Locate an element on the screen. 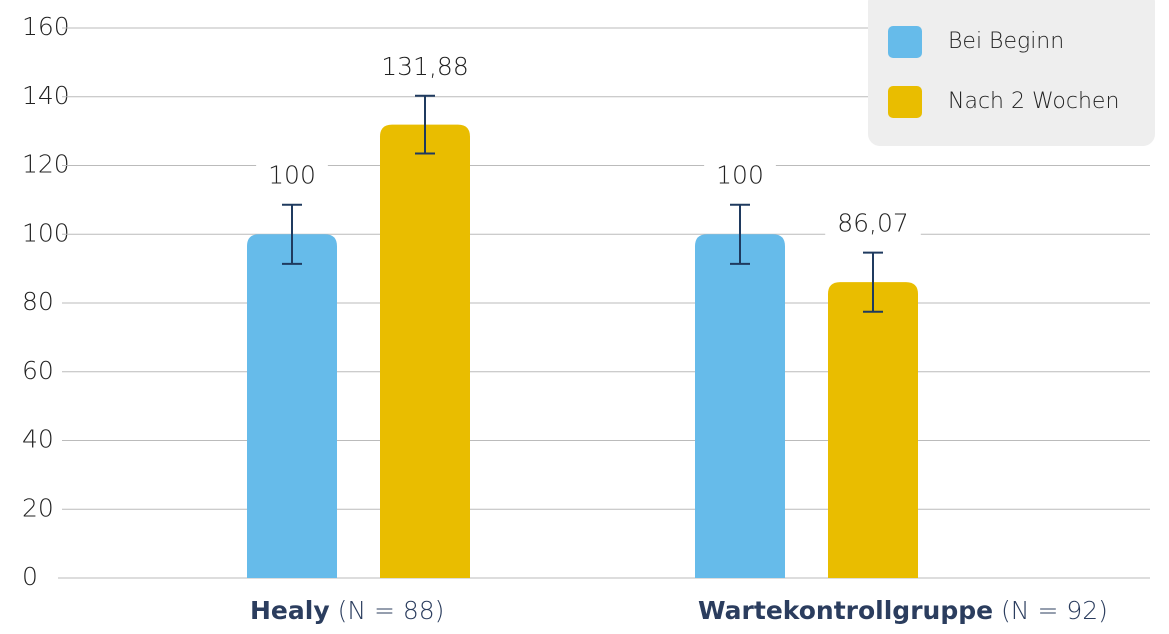  x-tick-label: Wartekontrollgruppe (N = 92) is located at coordinates (903, 610).